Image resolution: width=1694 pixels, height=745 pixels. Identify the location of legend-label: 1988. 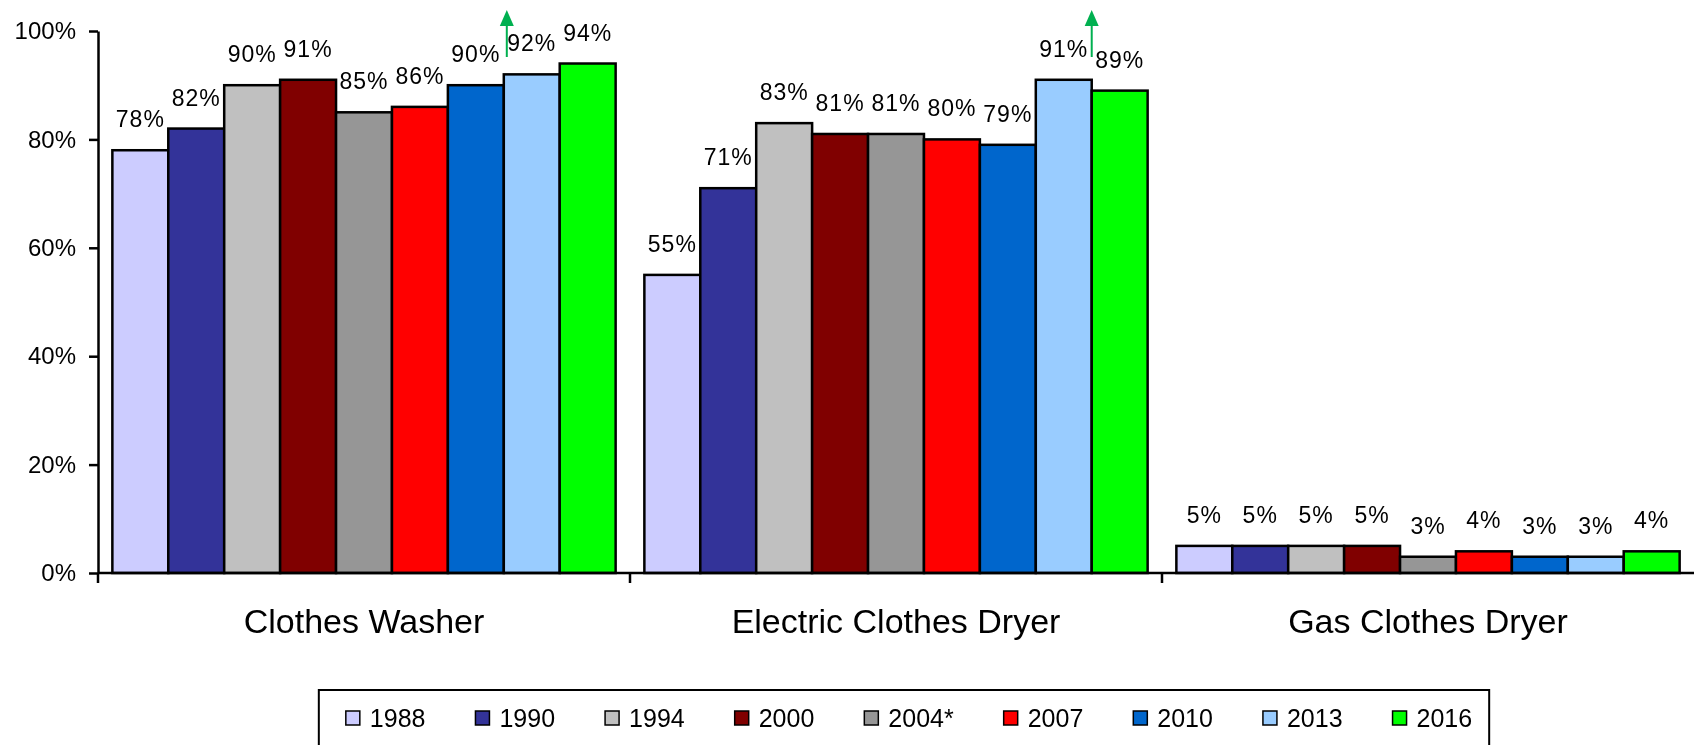
(397, 718).